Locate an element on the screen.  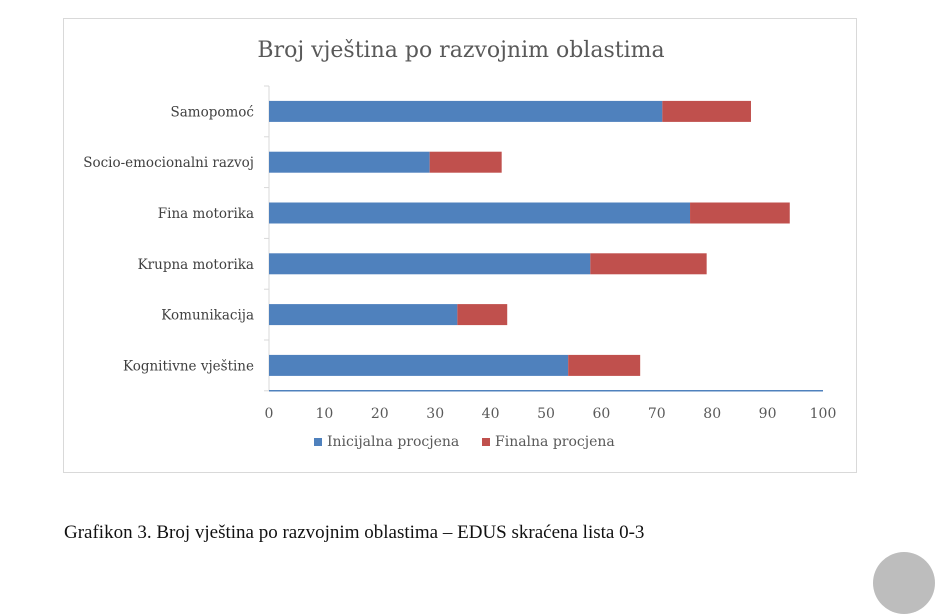
x-tick-label: 30 is located at coordinates (435, 414).